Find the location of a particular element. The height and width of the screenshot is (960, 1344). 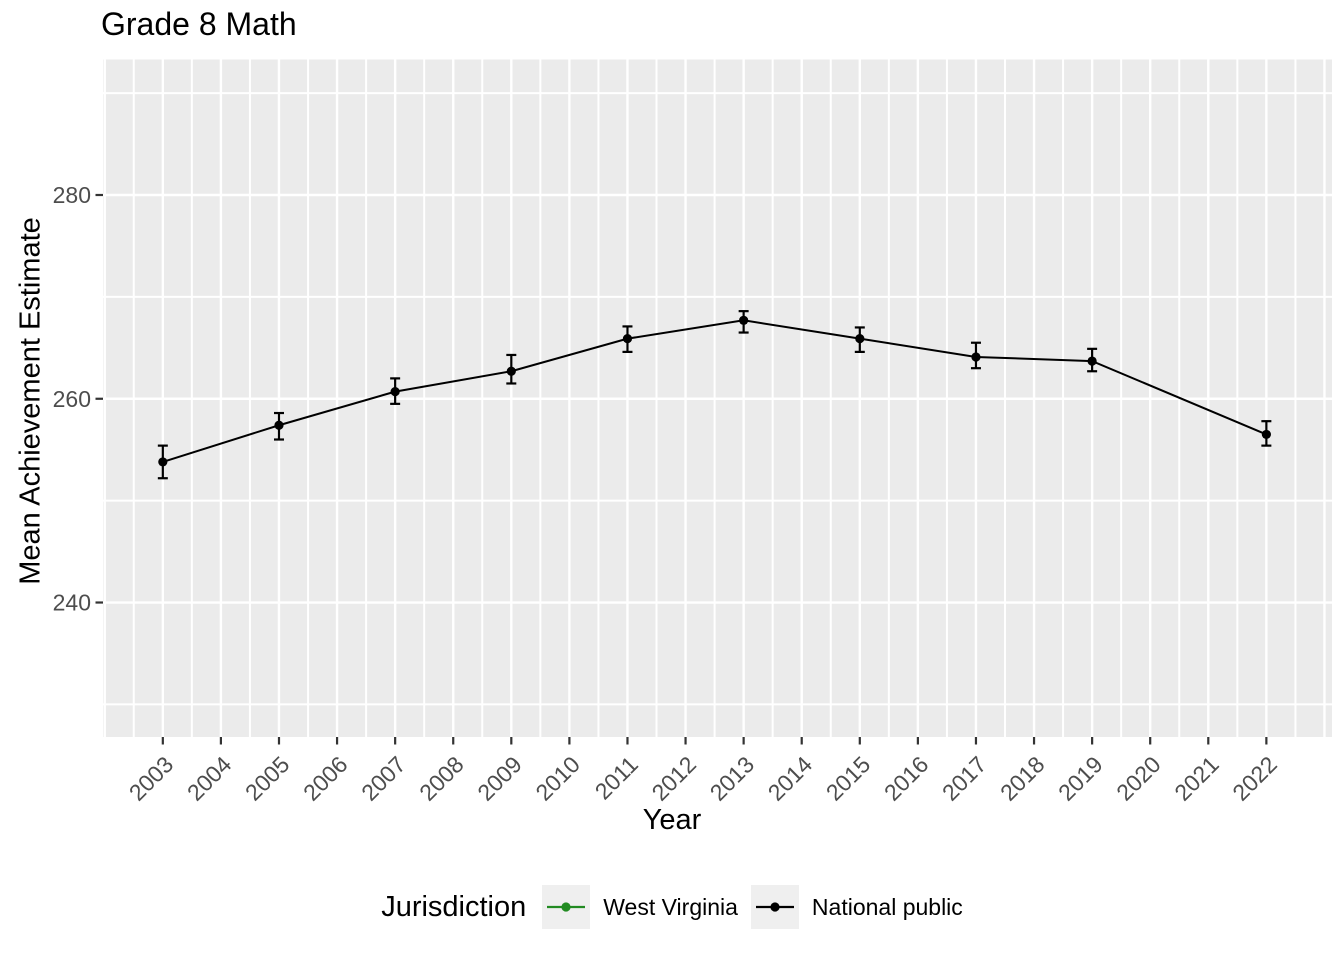

data-line is located at coordinates (714, 391).